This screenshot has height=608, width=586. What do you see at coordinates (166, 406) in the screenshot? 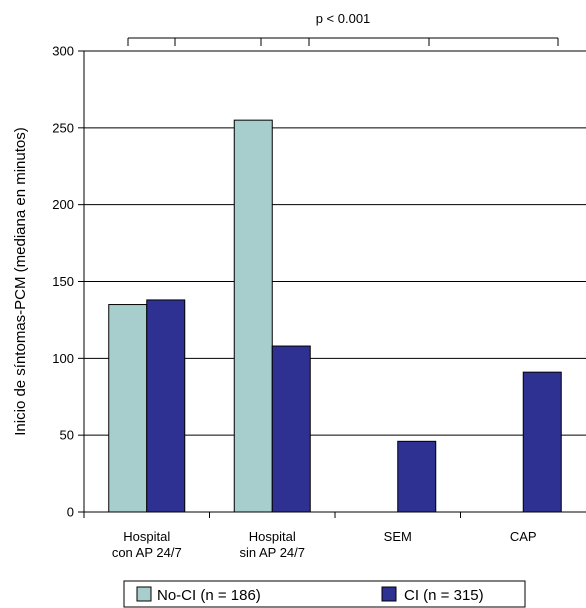
I see `bar-series1-cat0` at bounding box center [166, 406].